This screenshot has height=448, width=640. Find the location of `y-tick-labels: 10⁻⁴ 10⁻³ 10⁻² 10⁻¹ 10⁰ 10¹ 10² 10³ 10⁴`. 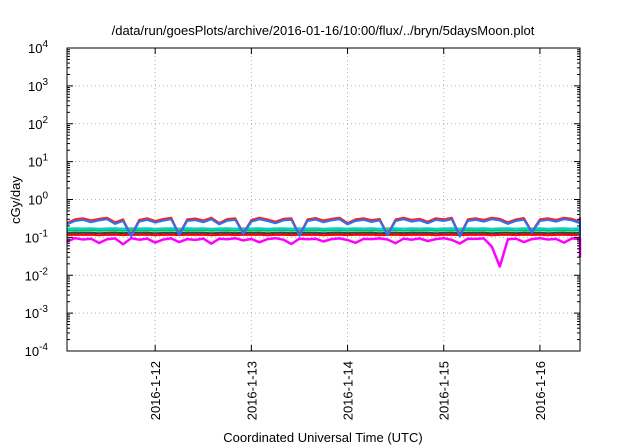

y-tick-labels: 10⁻⁴ 10⁻³ 10⁻² 10⁻¹ 10⁰ 10¹ 10² 10³ 10⁴ is located at coordinates (37, 199).